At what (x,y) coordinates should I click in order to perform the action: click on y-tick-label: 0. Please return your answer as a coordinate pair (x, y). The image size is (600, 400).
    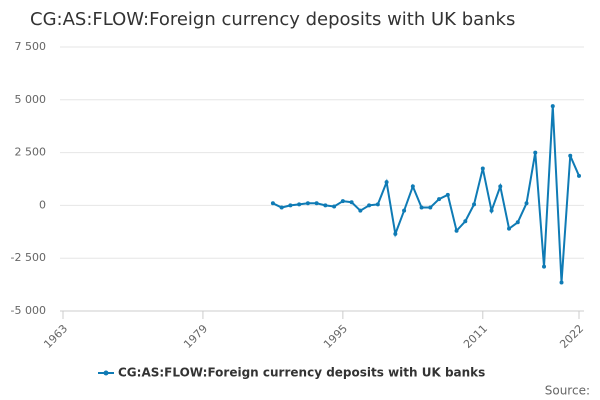
    Looking at the image, I should click on (42, 204).